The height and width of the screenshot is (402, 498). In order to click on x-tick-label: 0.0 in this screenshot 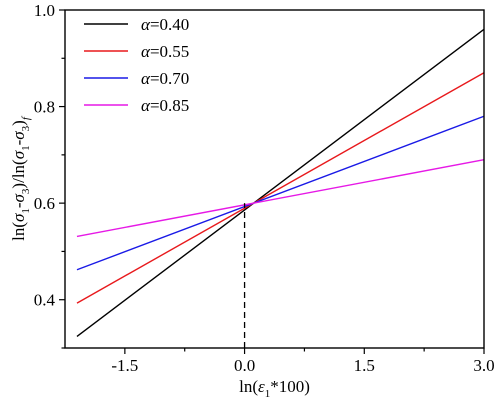, I will do `click(244, 365)`.